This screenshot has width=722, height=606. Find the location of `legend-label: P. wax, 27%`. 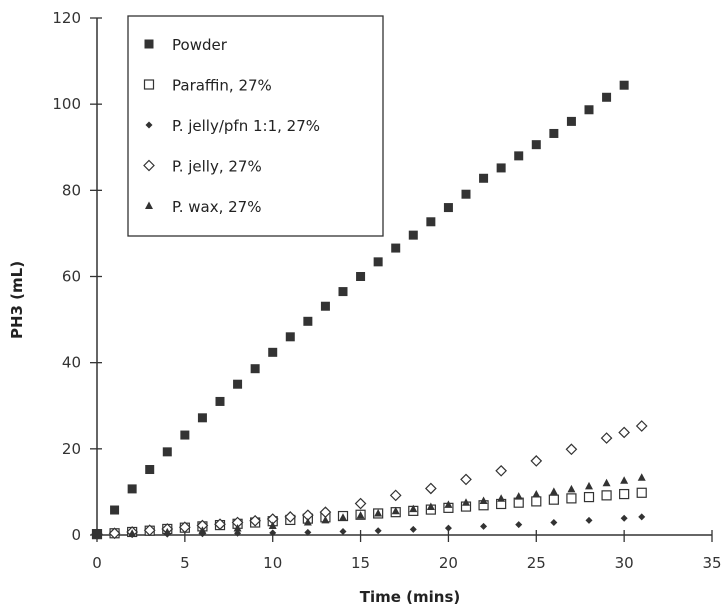

legend-label: P. wax, 27% is located at coordinates (216, 207).